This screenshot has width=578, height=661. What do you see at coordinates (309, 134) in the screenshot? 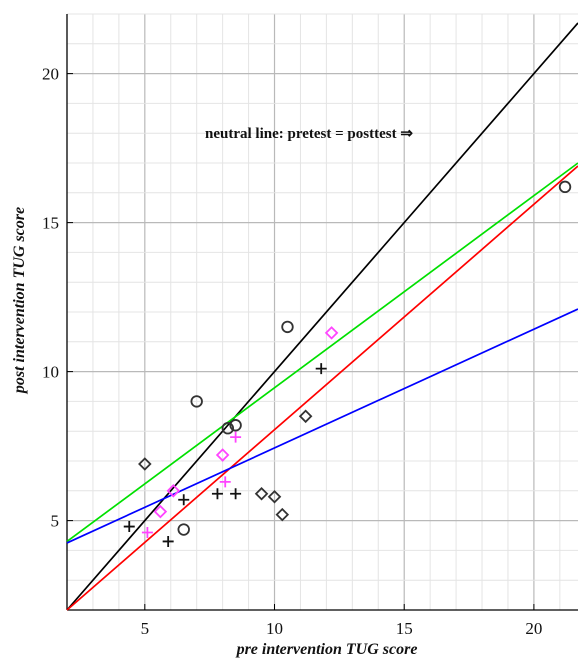
I see `neutral-line-annotation: neutral line: pretest = posttest ⇒` at bounding box center [309, 134].